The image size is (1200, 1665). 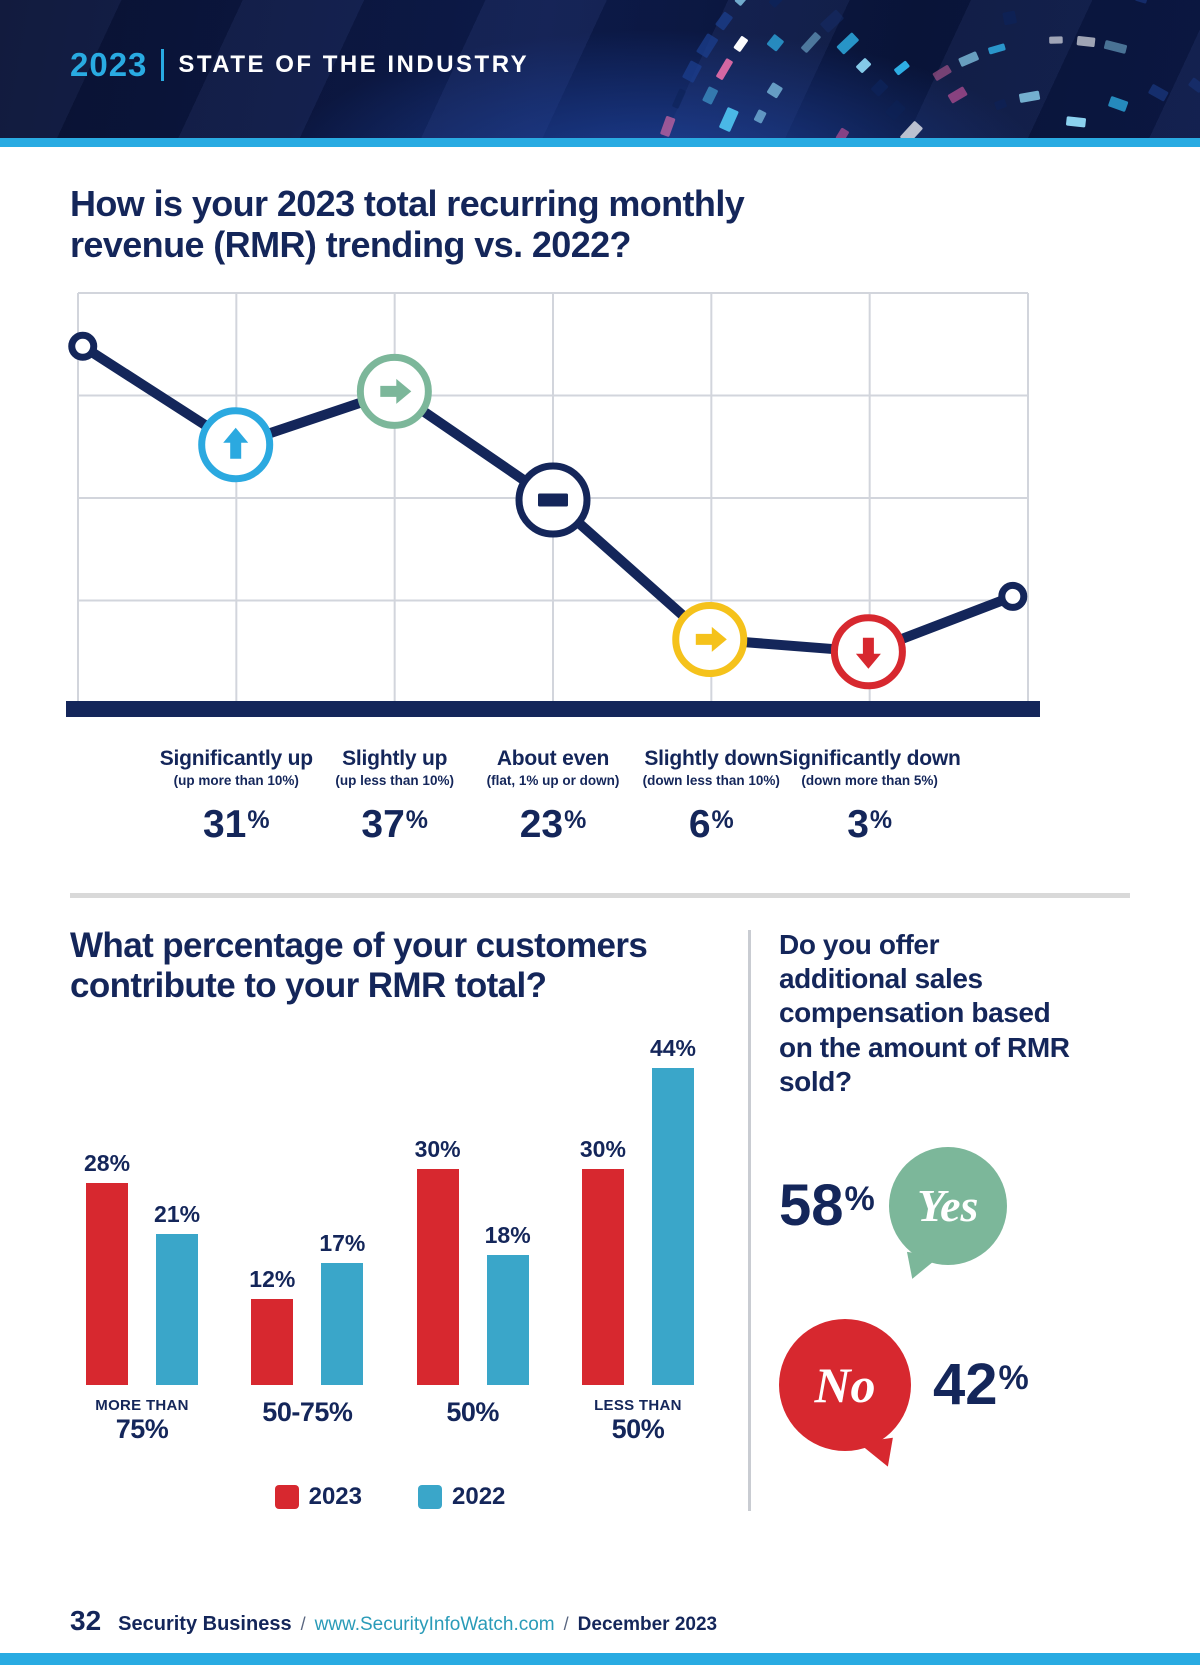 What do you see at coordinates (965, 1385) in the screenshot?
I see `stat-value: 42` at bounding box center [965, 1385].